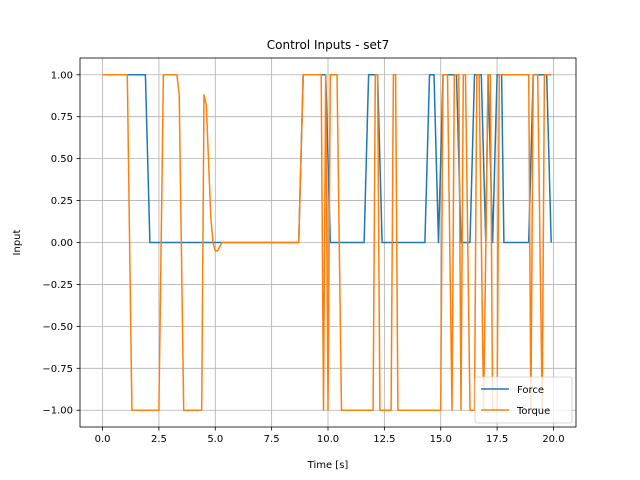 The image size is (640, 480). What do you see at coordinates (523, 400) in the screenshot?
I see `legend: Force Torque` at bounding box center [523, 400].